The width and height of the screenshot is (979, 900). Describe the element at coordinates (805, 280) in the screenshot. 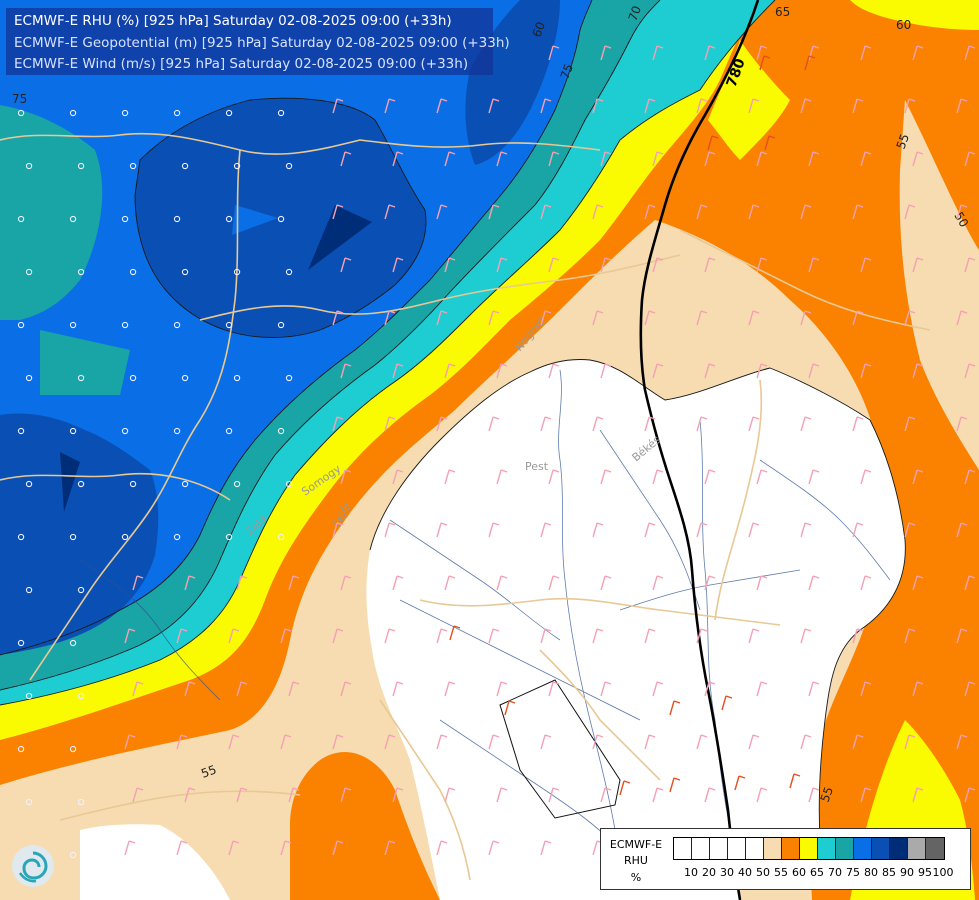

I see `border-northeast` at that location.